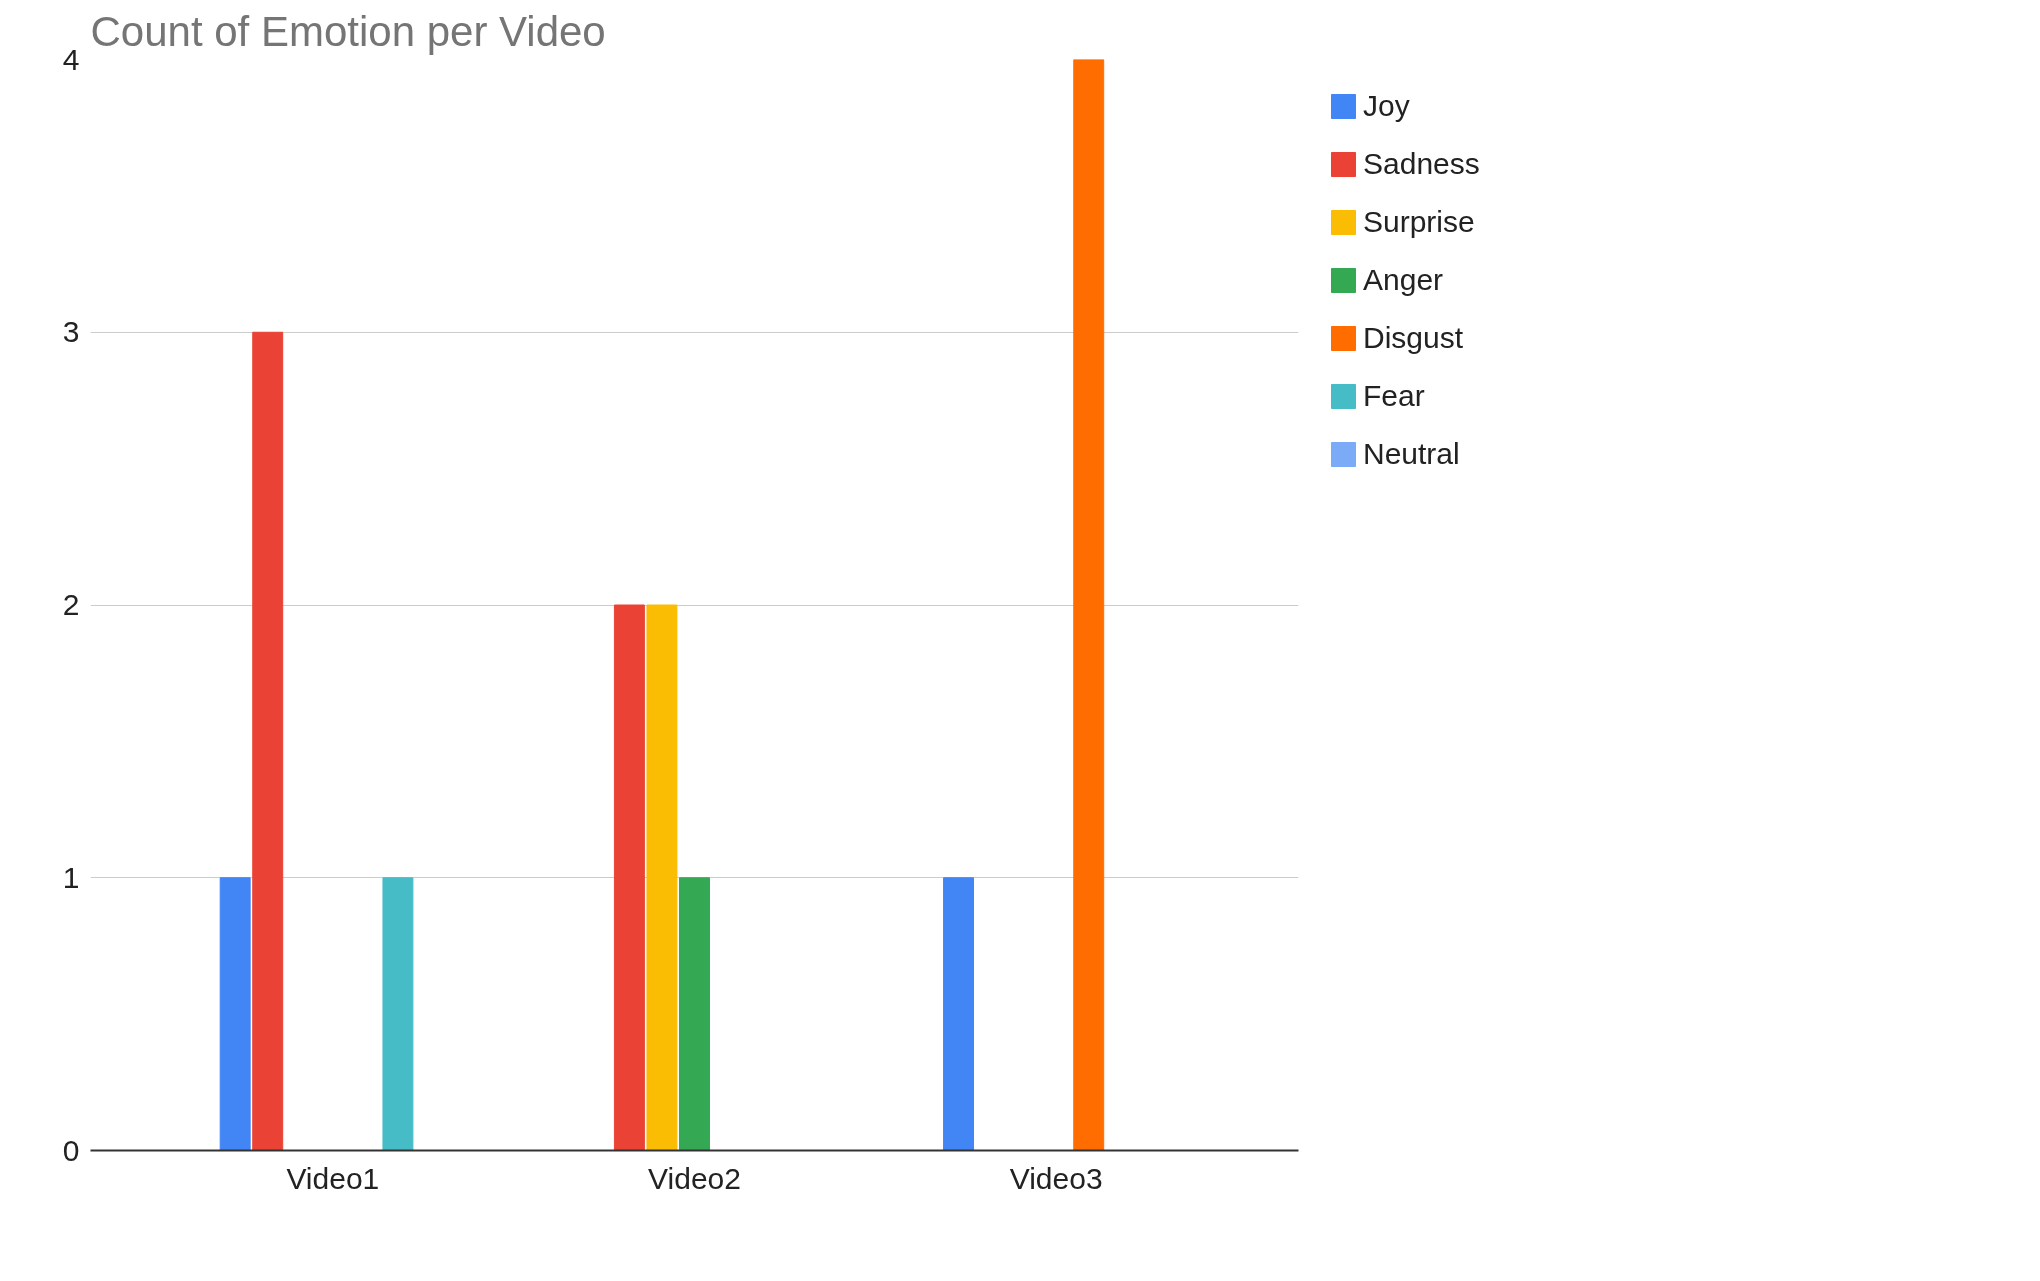 The image size is (2040, 1281). What do you see at coordinates (1419, 222) in the screenshot?
I see `legend-label: Surprise` at bounding box center [1419, 222].